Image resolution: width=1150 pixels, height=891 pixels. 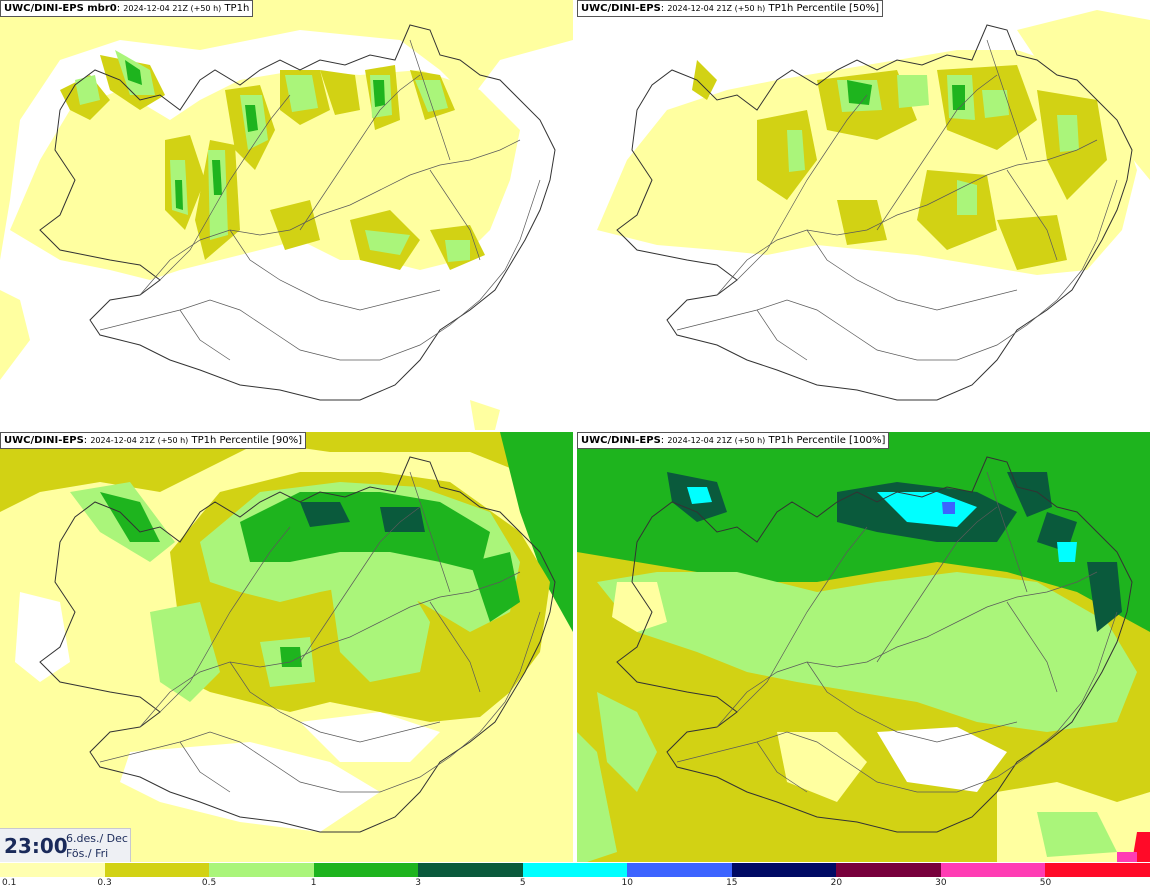 I want to click on product-name: TP1h Percentile [50%], so click(x=824, y=8).